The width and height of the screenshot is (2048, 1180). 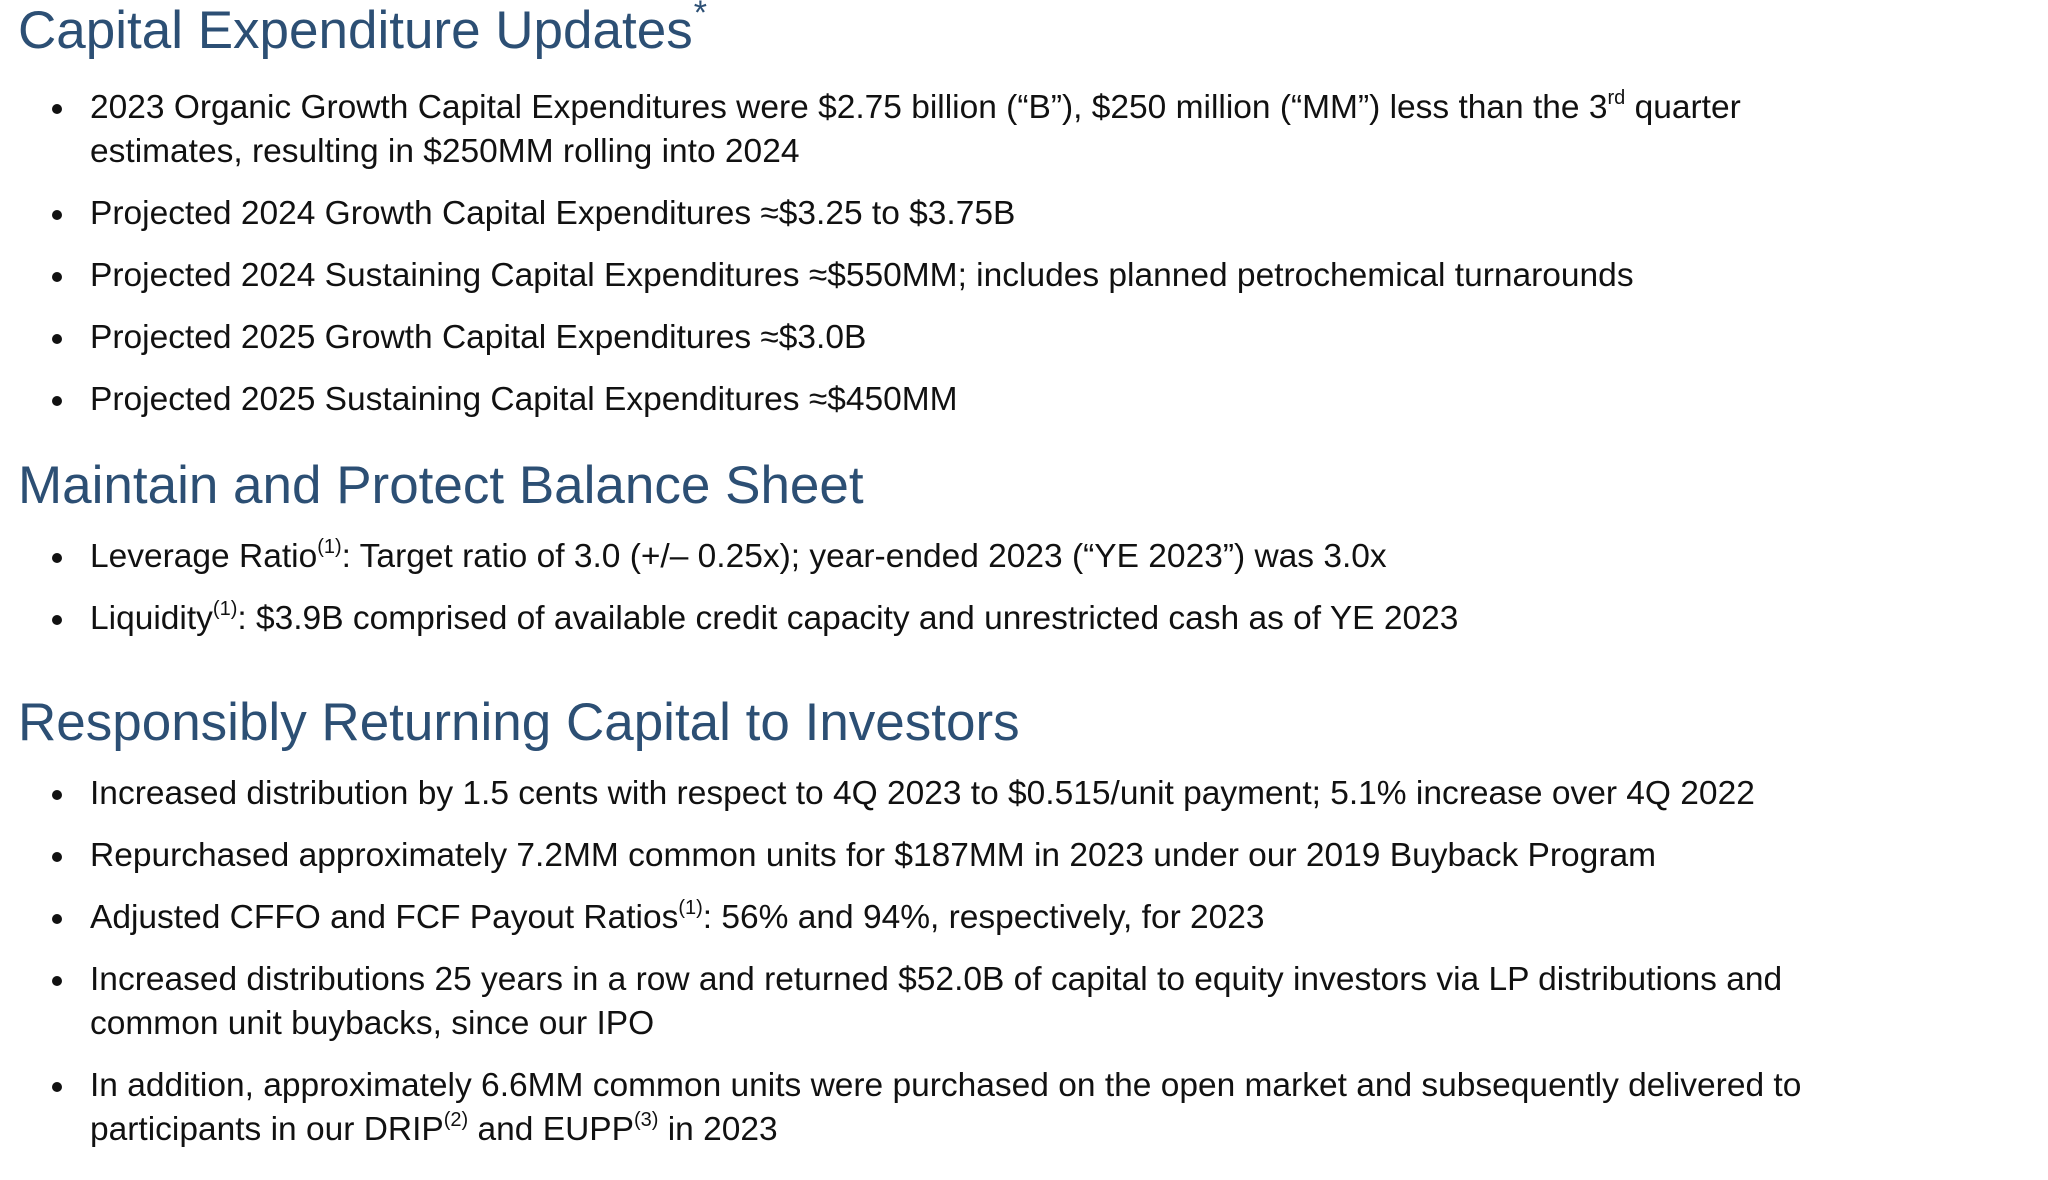 What do you see at coordinates (718, 1129) in the screenshot?
I see `returning-bullet-5-line2-c: in 2023` at bounding box center [718, 1129].